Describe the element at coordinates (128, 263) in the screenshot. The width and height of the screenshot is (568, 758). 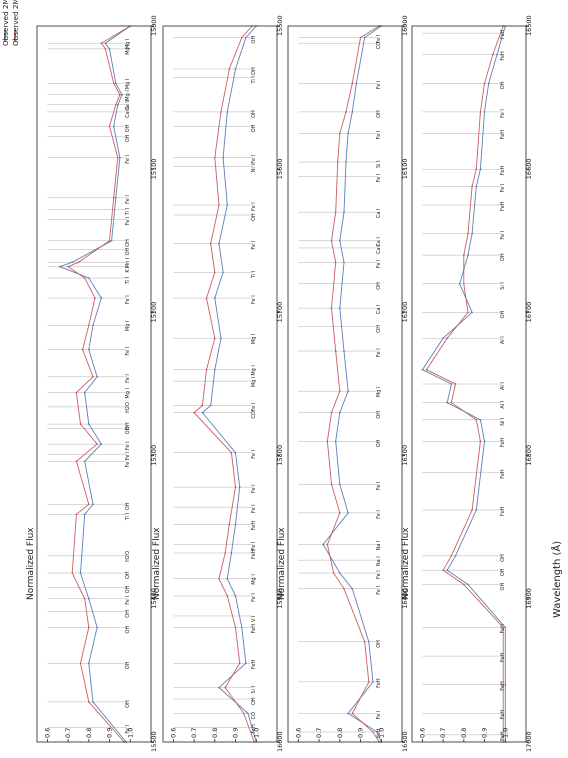
I see `line-id-label: Mn I` at that location.